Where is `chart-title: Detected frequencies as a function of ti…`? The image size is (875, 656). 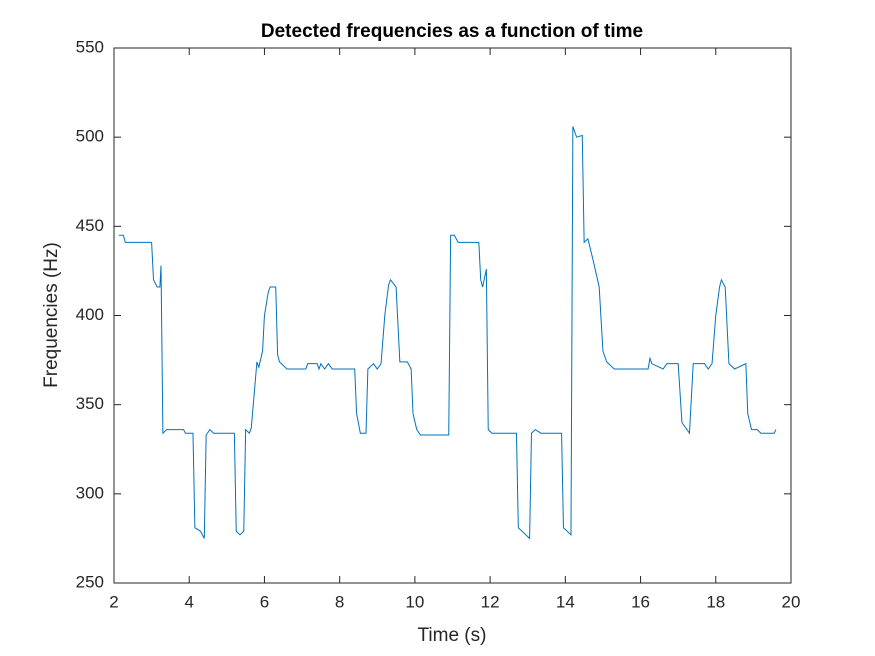 chart-title: Detected frequencies as a function of ti… is located at coordinates (452, 31).